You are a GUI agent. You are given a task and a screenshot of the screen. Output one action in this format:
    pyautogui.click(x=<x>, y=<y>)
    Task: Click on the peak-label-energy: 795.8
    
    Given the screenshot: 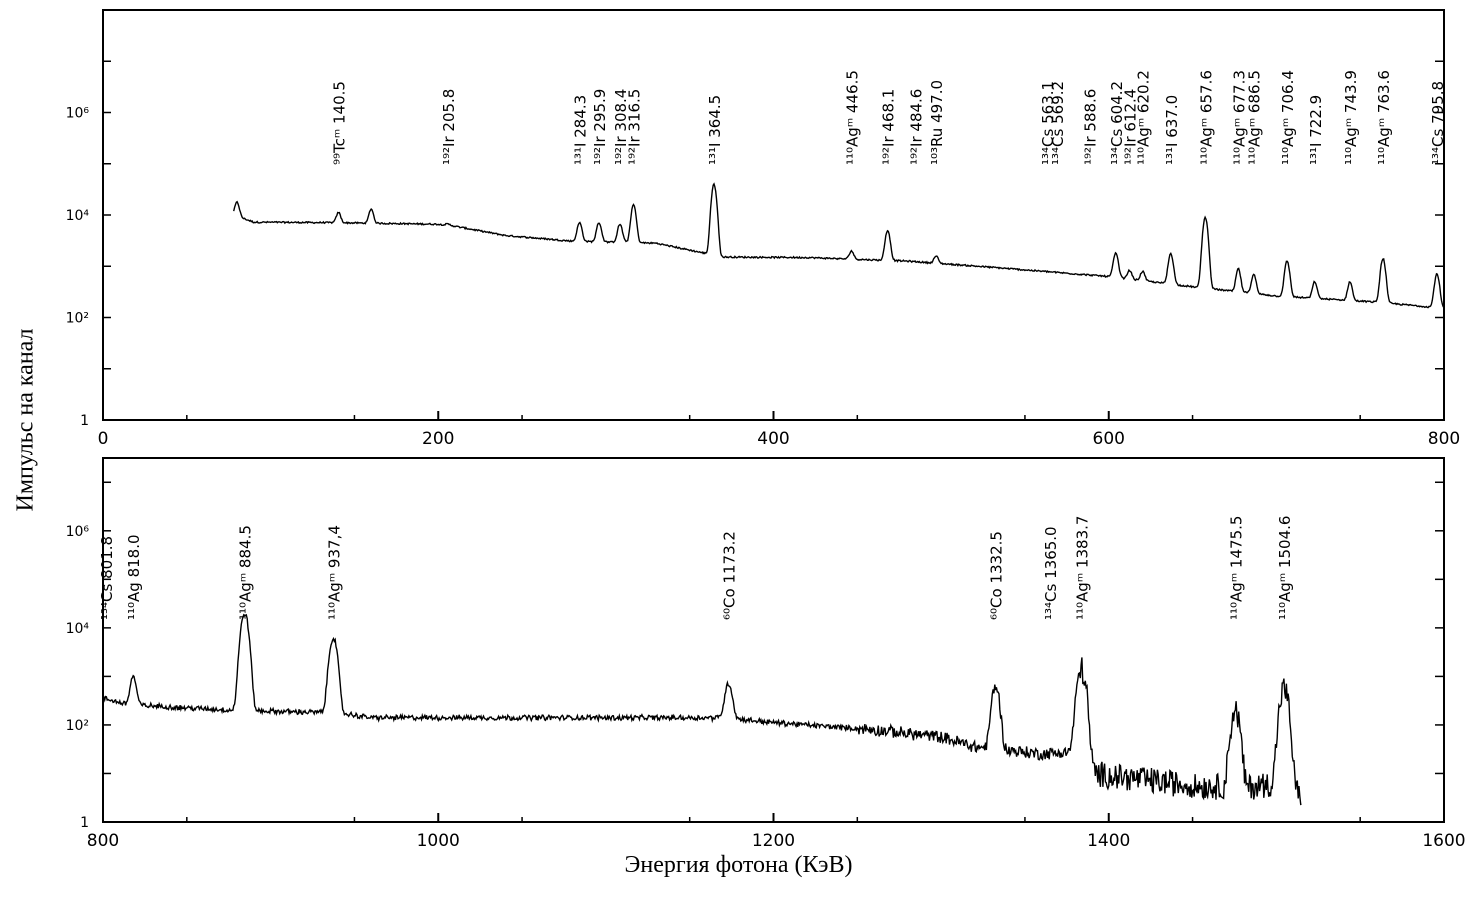 What is the action you would take?
    pyautogui.click(x=1438, y=102)
    